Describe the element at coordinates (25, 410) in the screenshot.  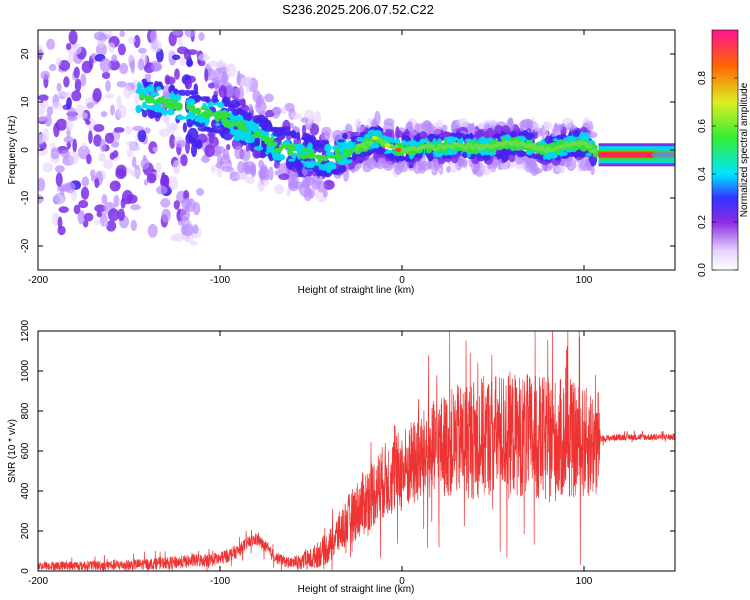
I see `snr-ytick-label: 800` at that location.